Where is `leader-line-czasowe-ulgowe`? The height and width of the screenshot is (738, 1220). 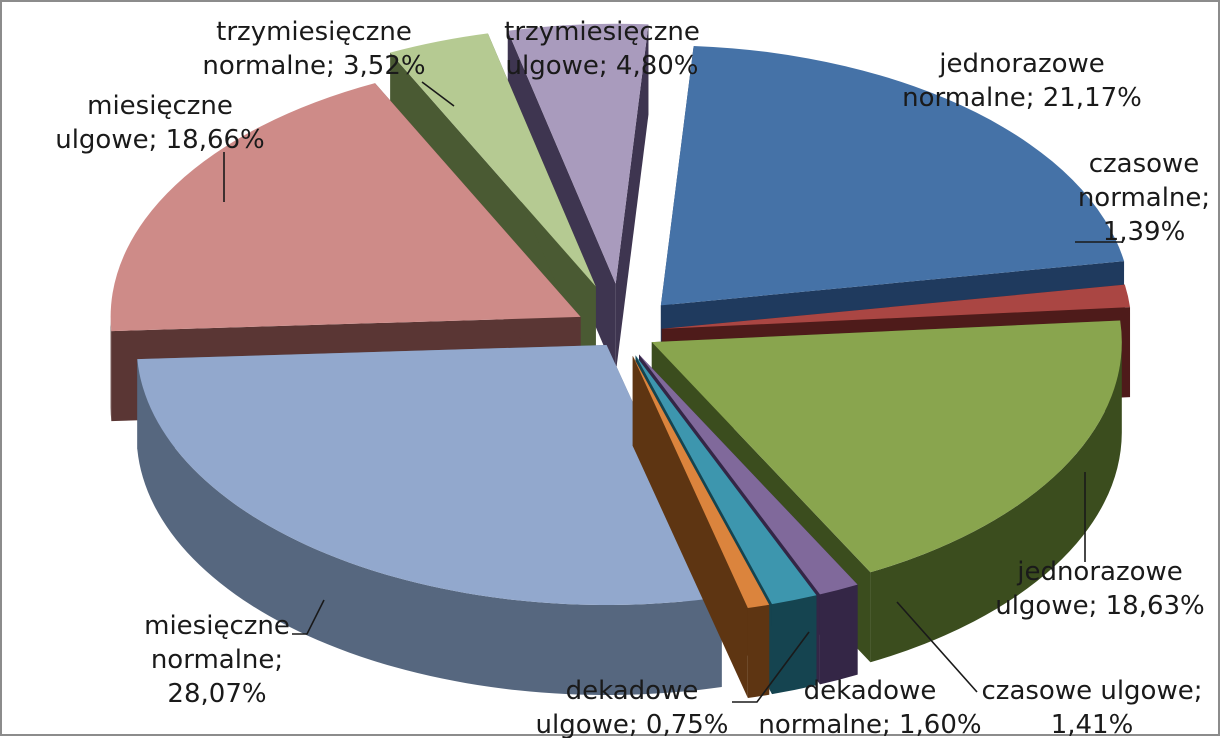
leader-line-czasowe-ulgowe is located at coordinates (937, 647).